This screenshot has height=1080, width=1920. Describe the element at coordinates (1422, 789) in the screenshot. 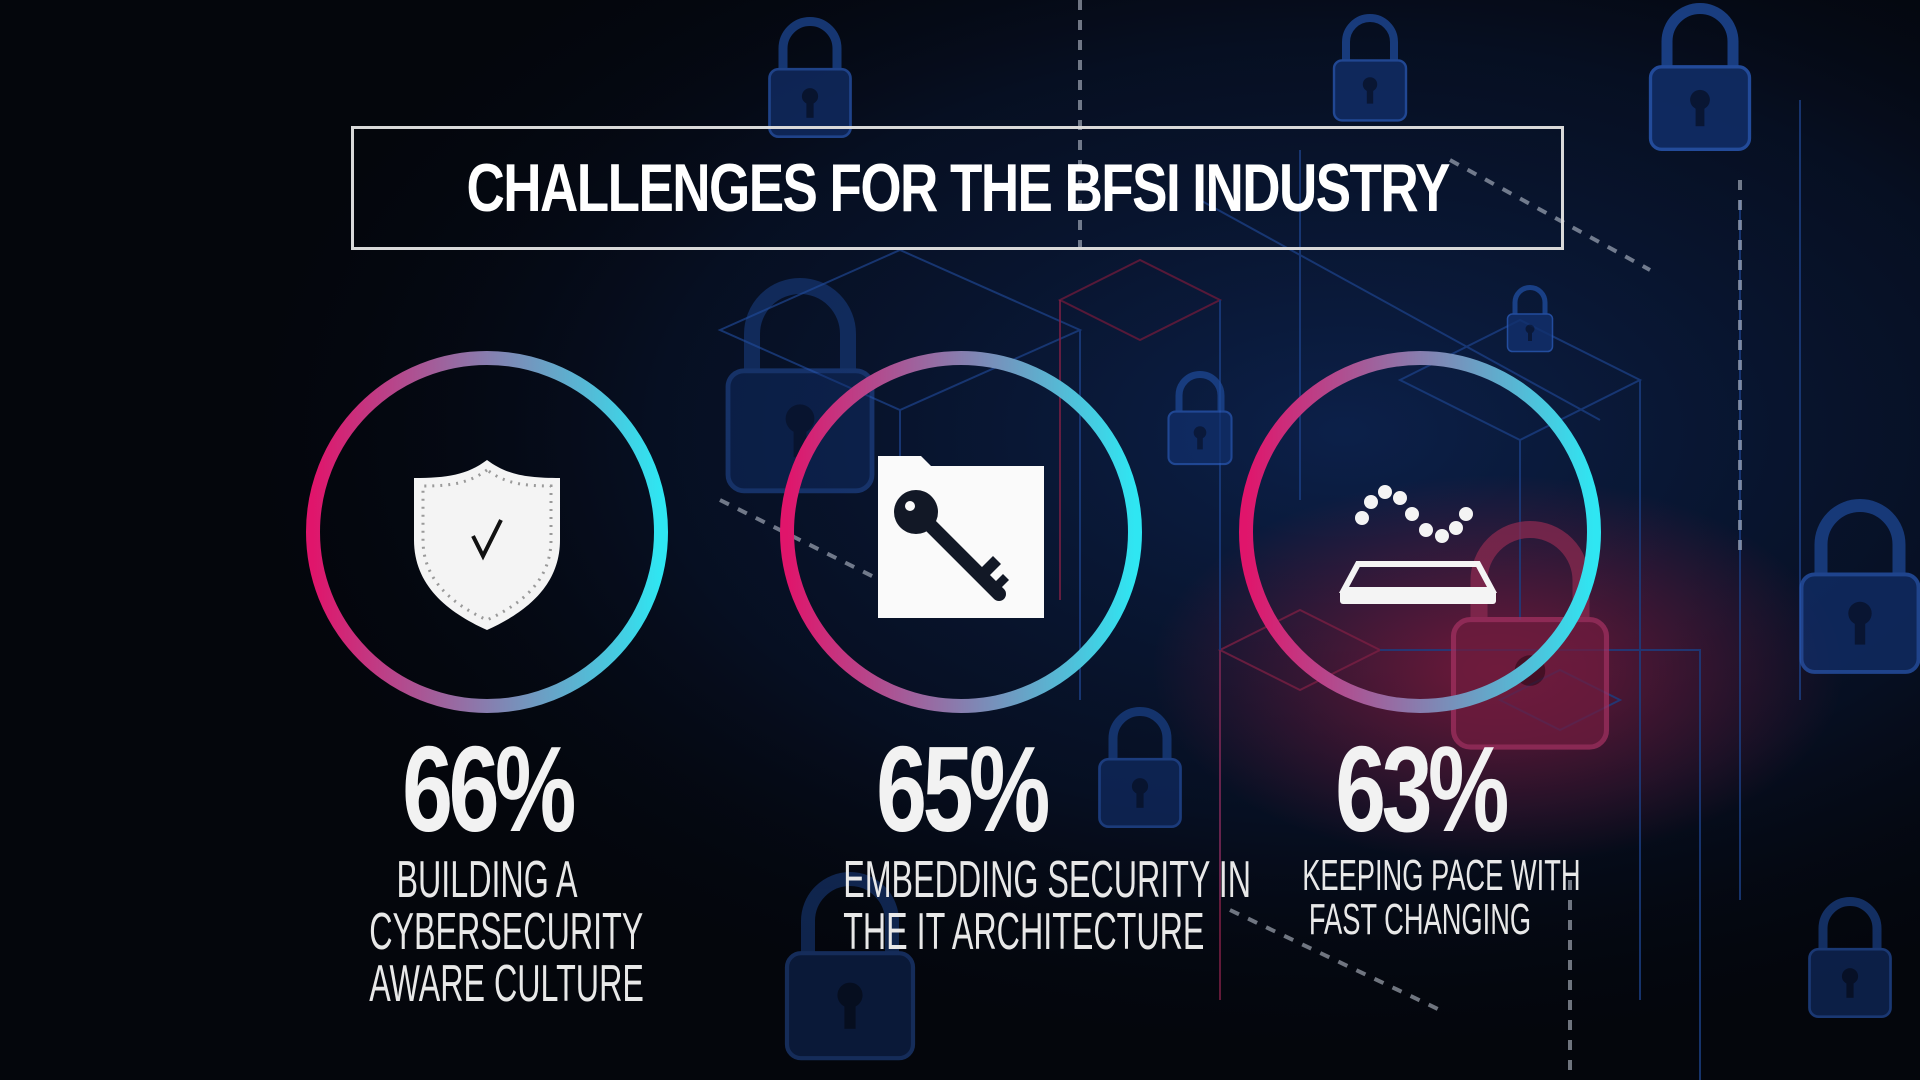

I see `stat-percent: 63%` at that location.